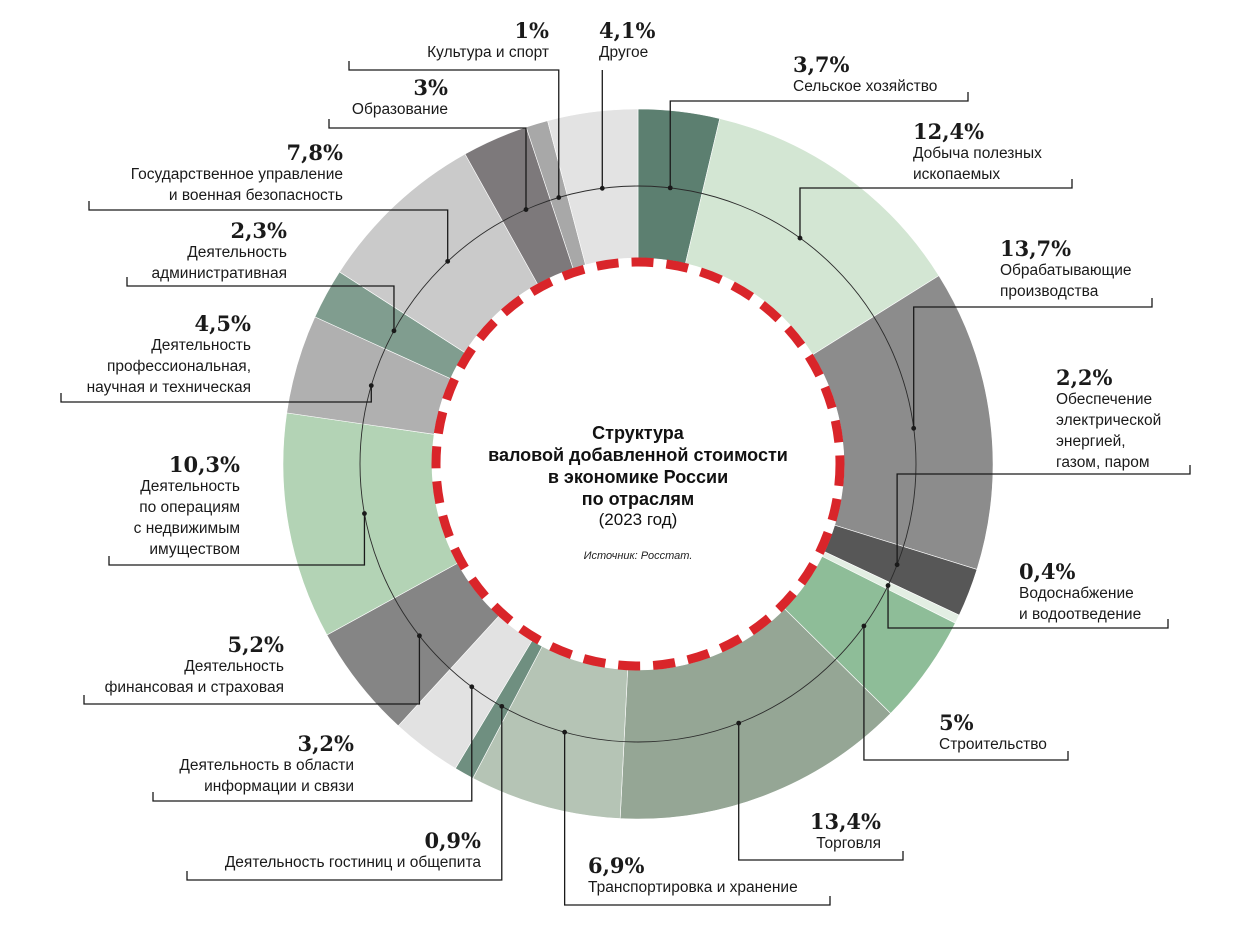 Image resolution: width=1240 pixels, height=930 pixels. I want to click on label-11: 5,2%Деятельность финансовая и страховая, so click(252, 668).